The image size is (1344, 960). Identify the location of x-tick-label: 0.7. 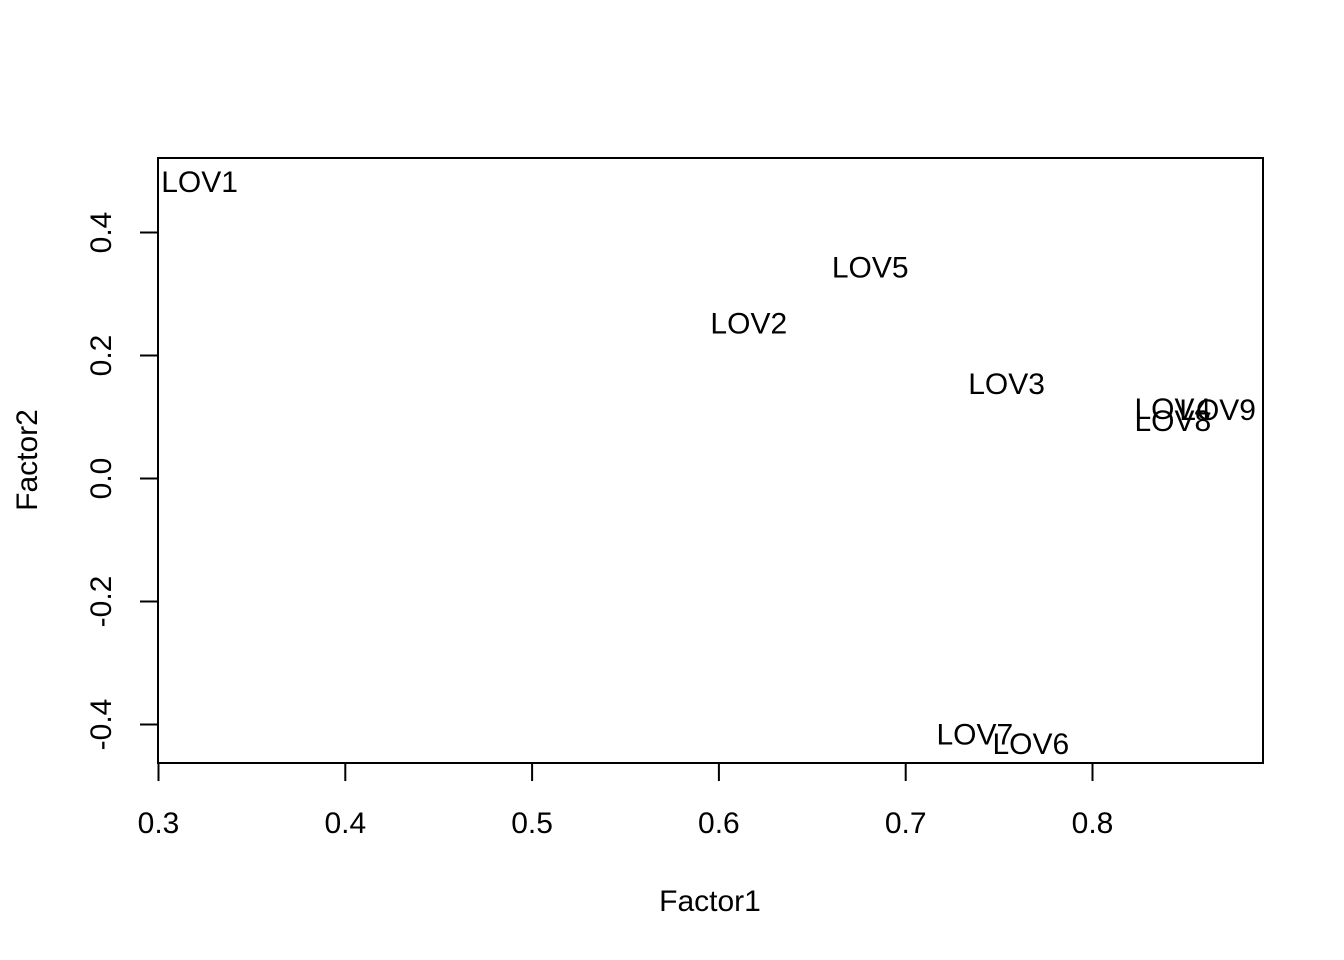
(906, 823).